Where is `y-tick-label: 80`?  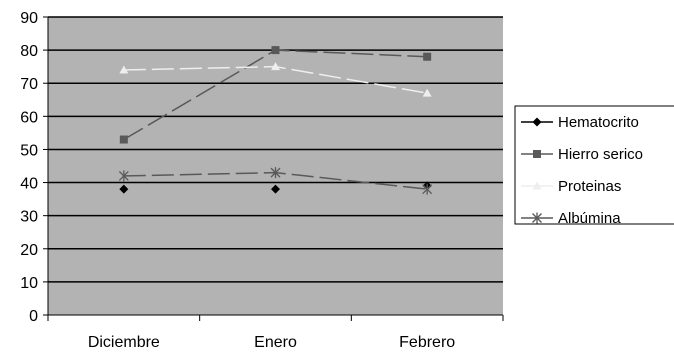 y-tick-label: 80 is located at coordinates (29, 51).